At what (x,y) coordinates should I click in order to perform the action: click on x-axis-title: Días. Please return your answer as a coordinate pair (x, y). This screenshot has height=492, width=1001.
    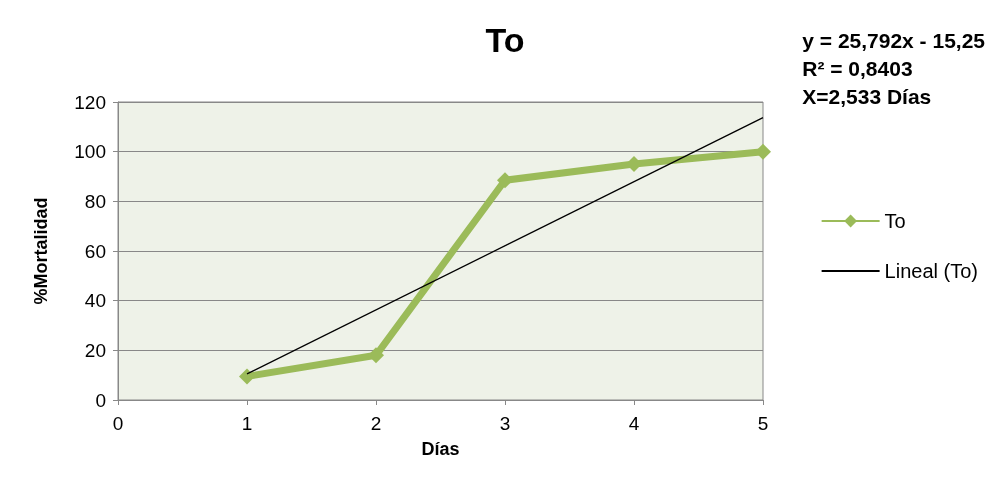
    Looking at the image, I should click on (440, 449).